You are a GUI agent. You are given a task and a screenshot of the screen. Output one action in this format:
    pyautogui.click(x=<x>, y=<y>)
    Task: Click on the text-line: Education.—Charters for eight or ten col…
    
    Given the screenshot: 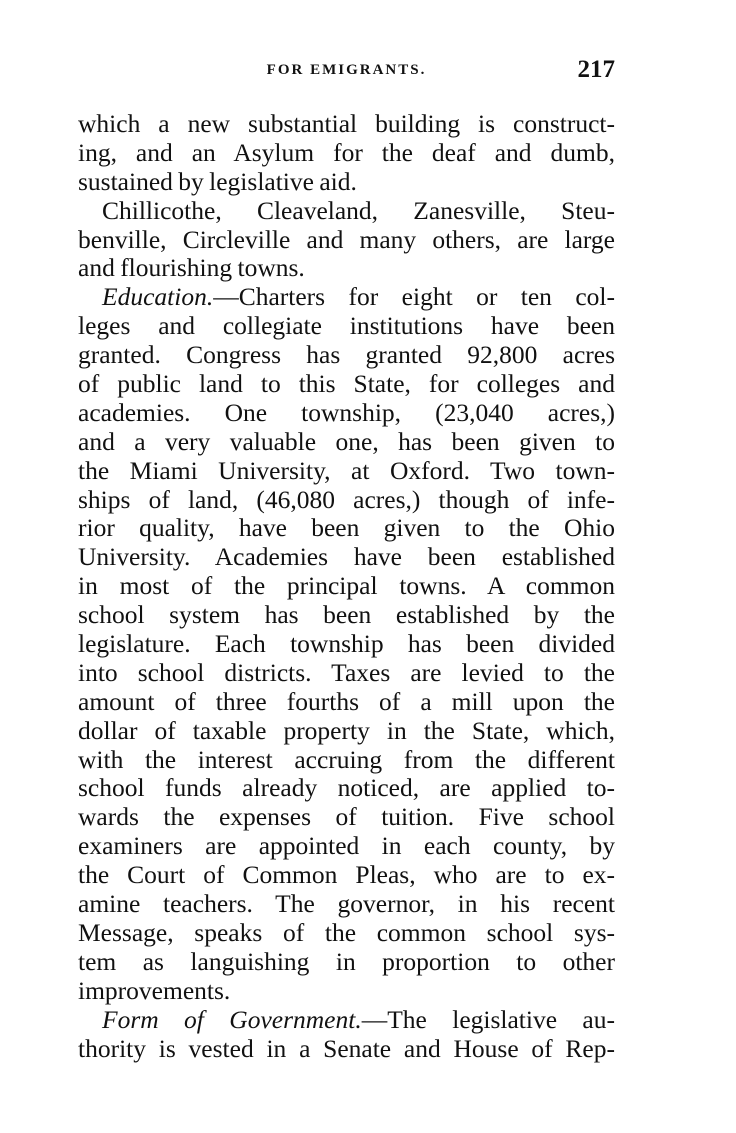 What is the action you would take?
    pyautogui.click(x=346, y=297)
    